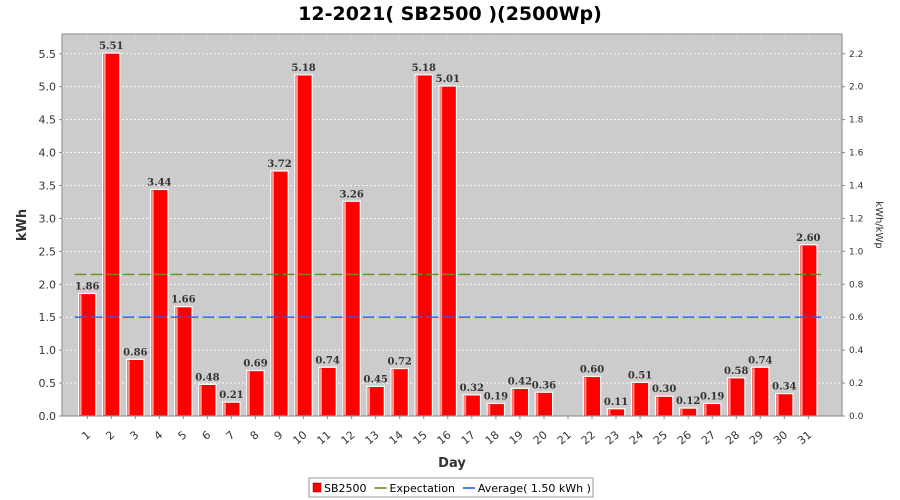 This screenshot has height=500, width=900. I want to click on y-tick-label: 0.0, so click(48, 416).